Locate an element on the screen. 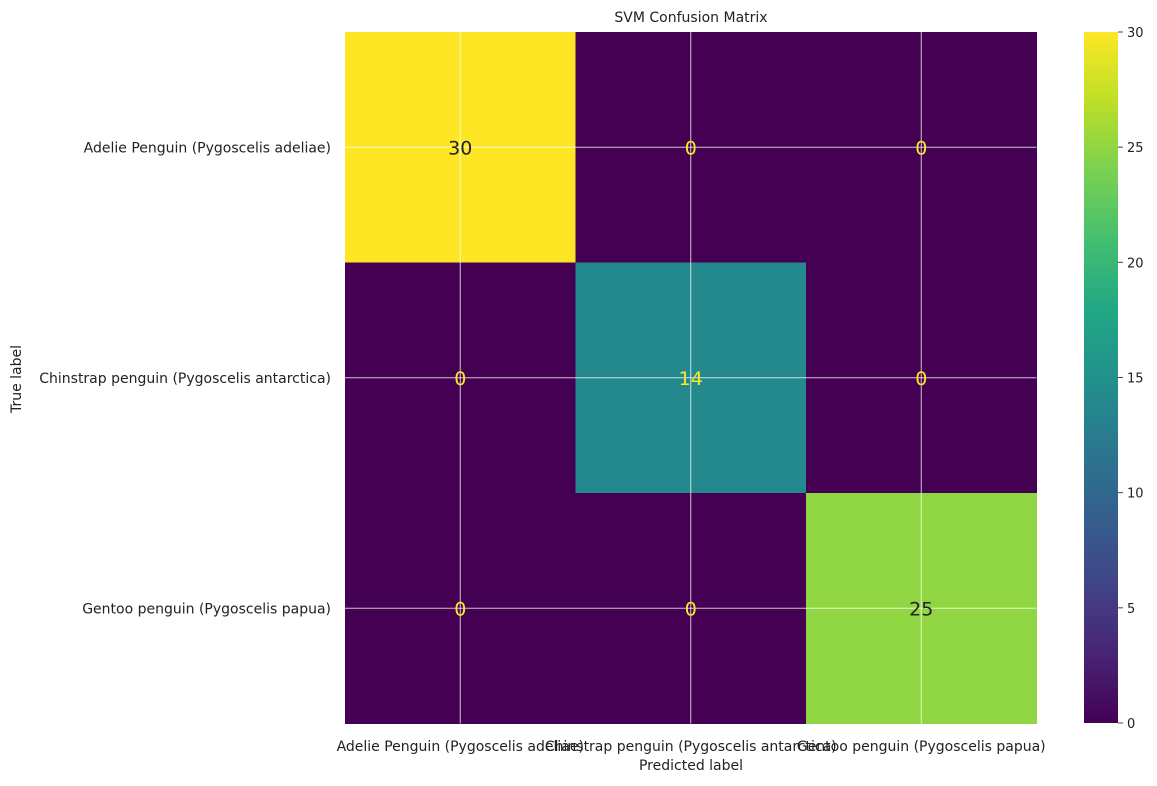  colorbar-tick-label: 15 is located at coordinates (1135, 379).